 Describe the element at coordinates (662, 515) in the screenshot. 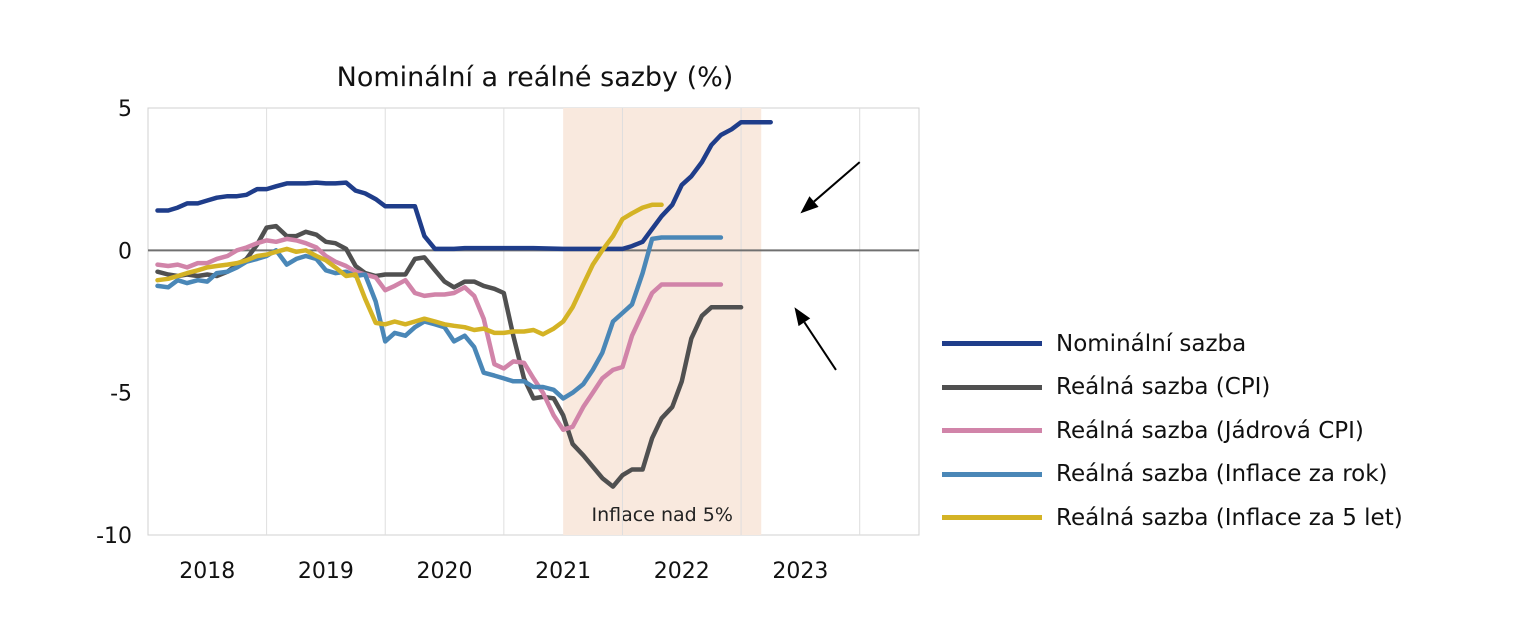

I see `shaded-region-label: Inflace nad 5%` at that location.